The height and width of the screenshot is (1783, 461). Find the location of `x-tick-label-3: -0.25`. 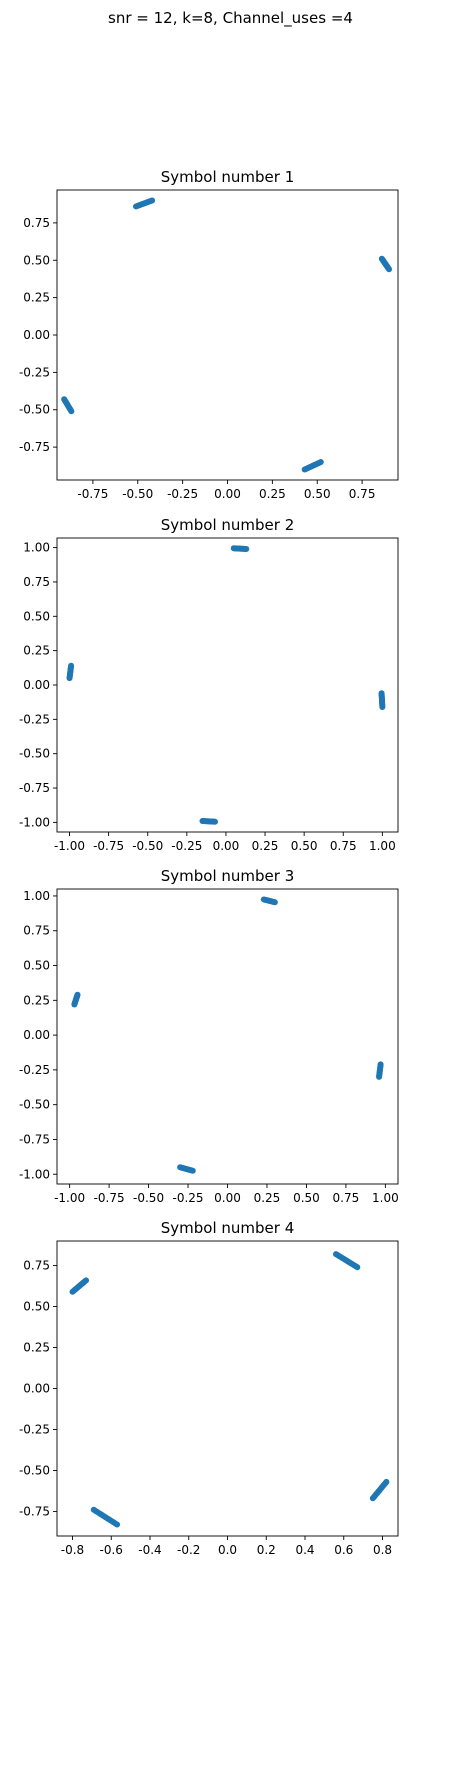

x-tick-label-3: -0.25 is located at coordinates (188, 1198).